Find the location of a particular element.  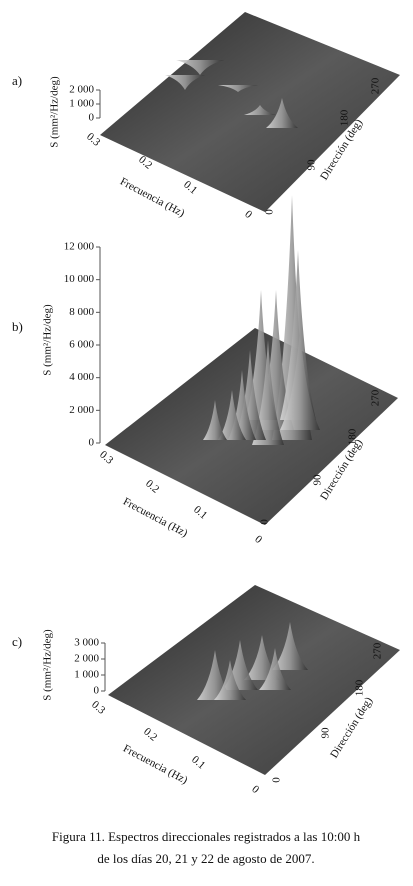

z-tick-label: 8 000 is located at coordinates (81, 312).